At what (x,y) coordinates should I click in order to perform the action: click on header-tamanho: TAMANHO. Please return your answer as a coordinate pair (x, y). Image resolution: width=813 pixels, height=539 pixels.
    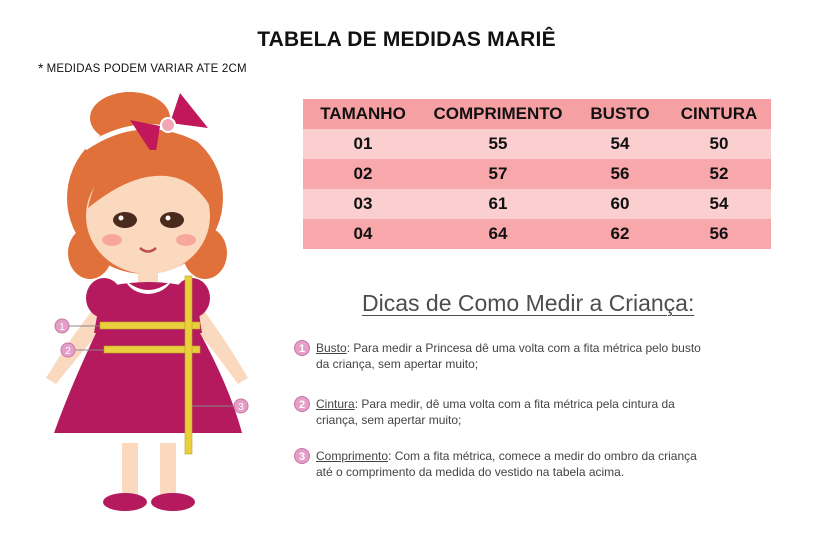
    Looking at the image, I should click on (363, 113).